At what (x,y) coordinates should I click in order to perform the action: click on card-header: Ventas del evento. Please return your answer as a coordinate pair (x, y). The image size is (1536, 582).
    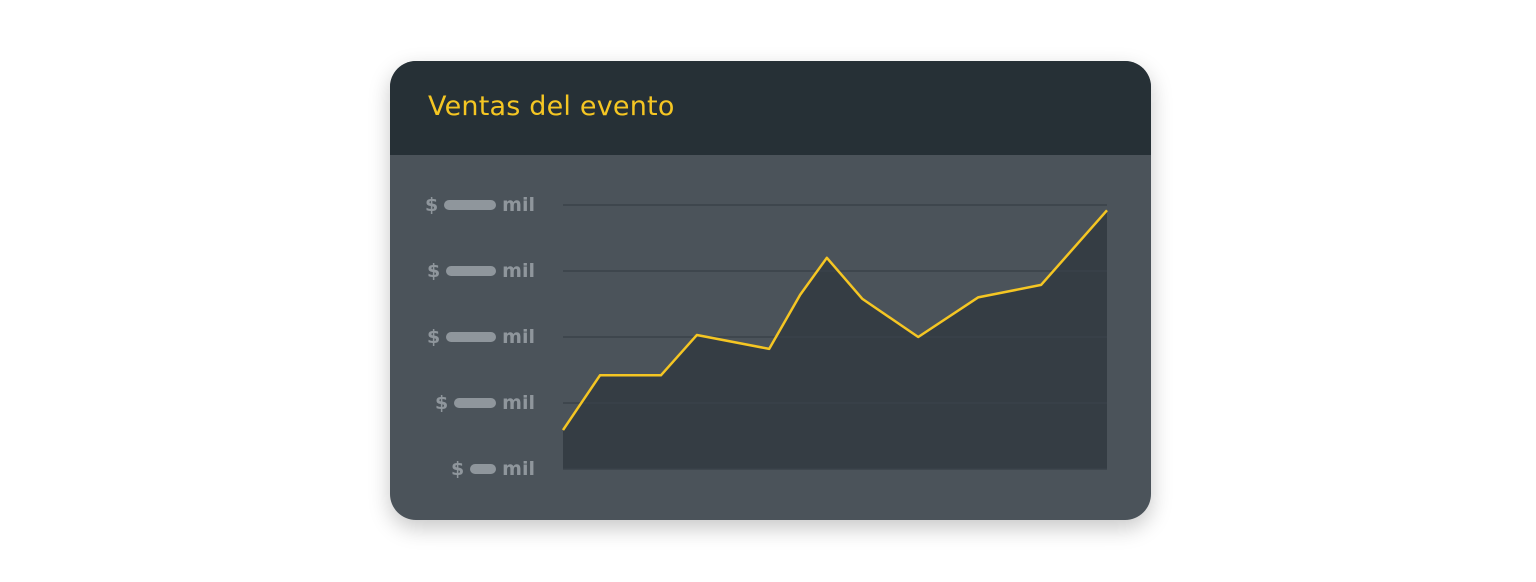
    Looking at the image, I should click on (770, 108).